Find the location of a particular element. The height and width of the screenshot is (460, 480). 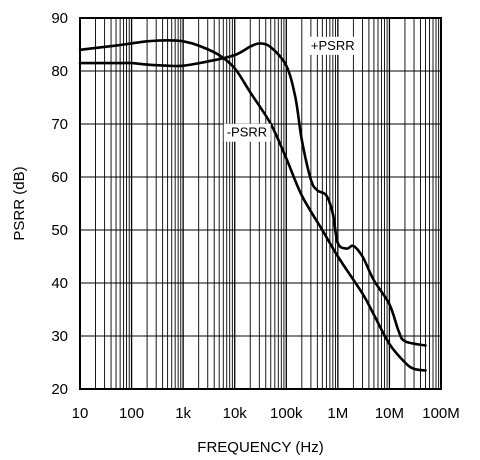

y-tick-label: 20 is located at coordinates (59, 389).